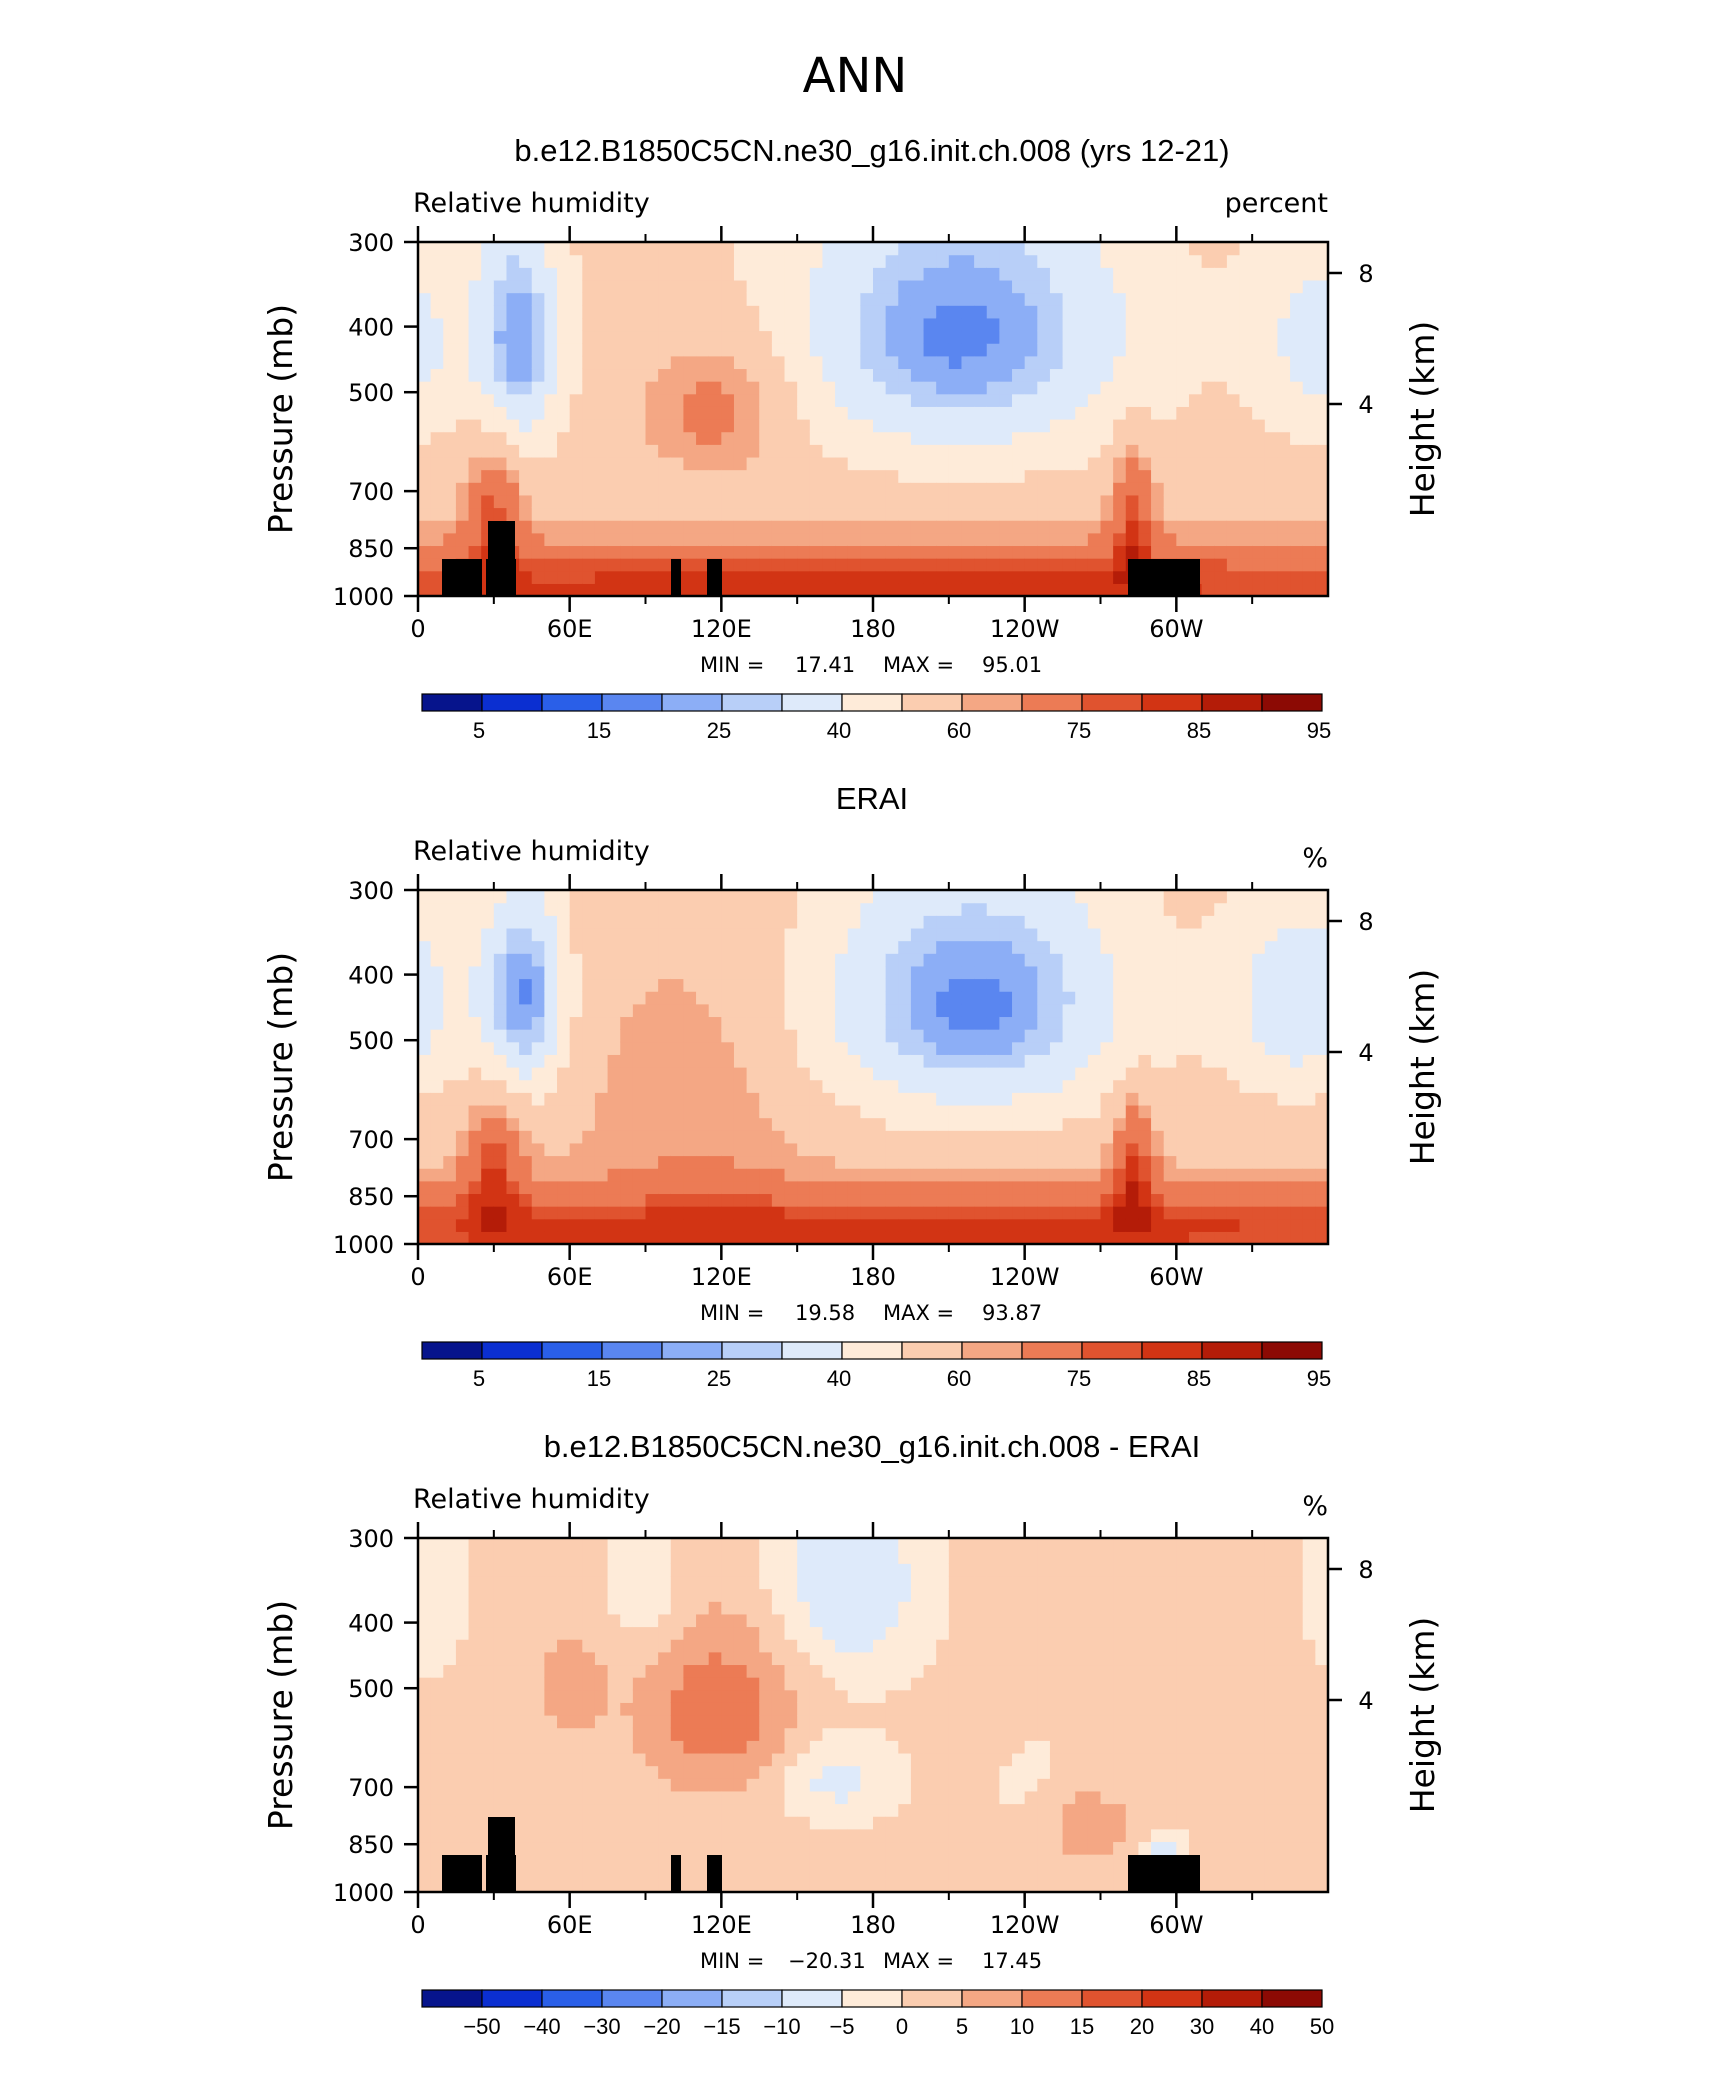 This screenshot has height=2074, width=1710. I want to click on colorbar-label: 85, so click(1199, 730).